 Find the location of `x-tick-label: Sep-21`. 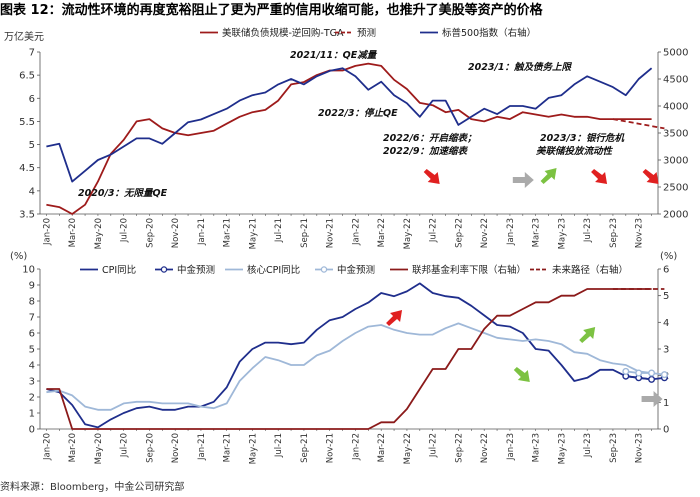

x-tick-label: Sep-21 is located at coordinates (305, 448).